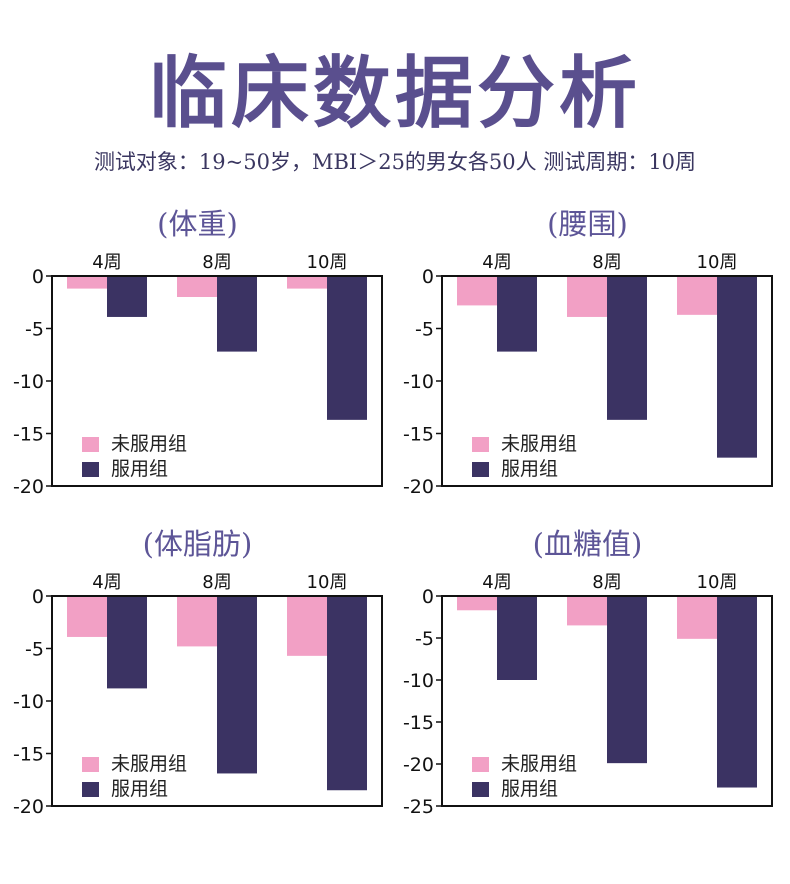 The height and width of the screenshot is (884, 790). I want to click on chart-title: (腰围), so click(587, 224).